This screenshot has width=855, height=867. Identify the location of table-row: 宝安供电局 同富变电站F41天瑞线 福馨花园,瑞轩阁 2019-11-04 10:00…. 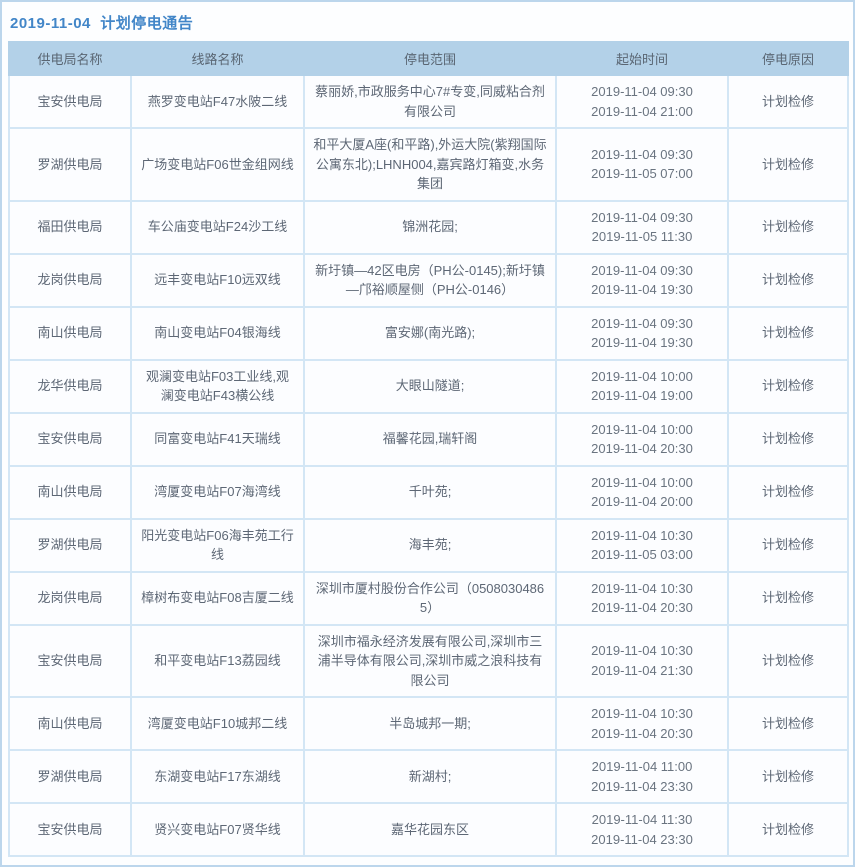
(428, 439).